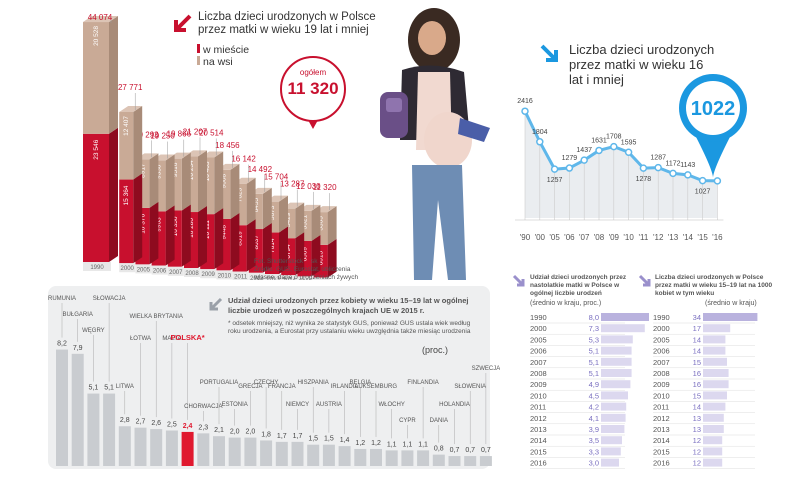  I want to click on table1-subtitle: (średnio w kraju, proc.), so click(566, 303).